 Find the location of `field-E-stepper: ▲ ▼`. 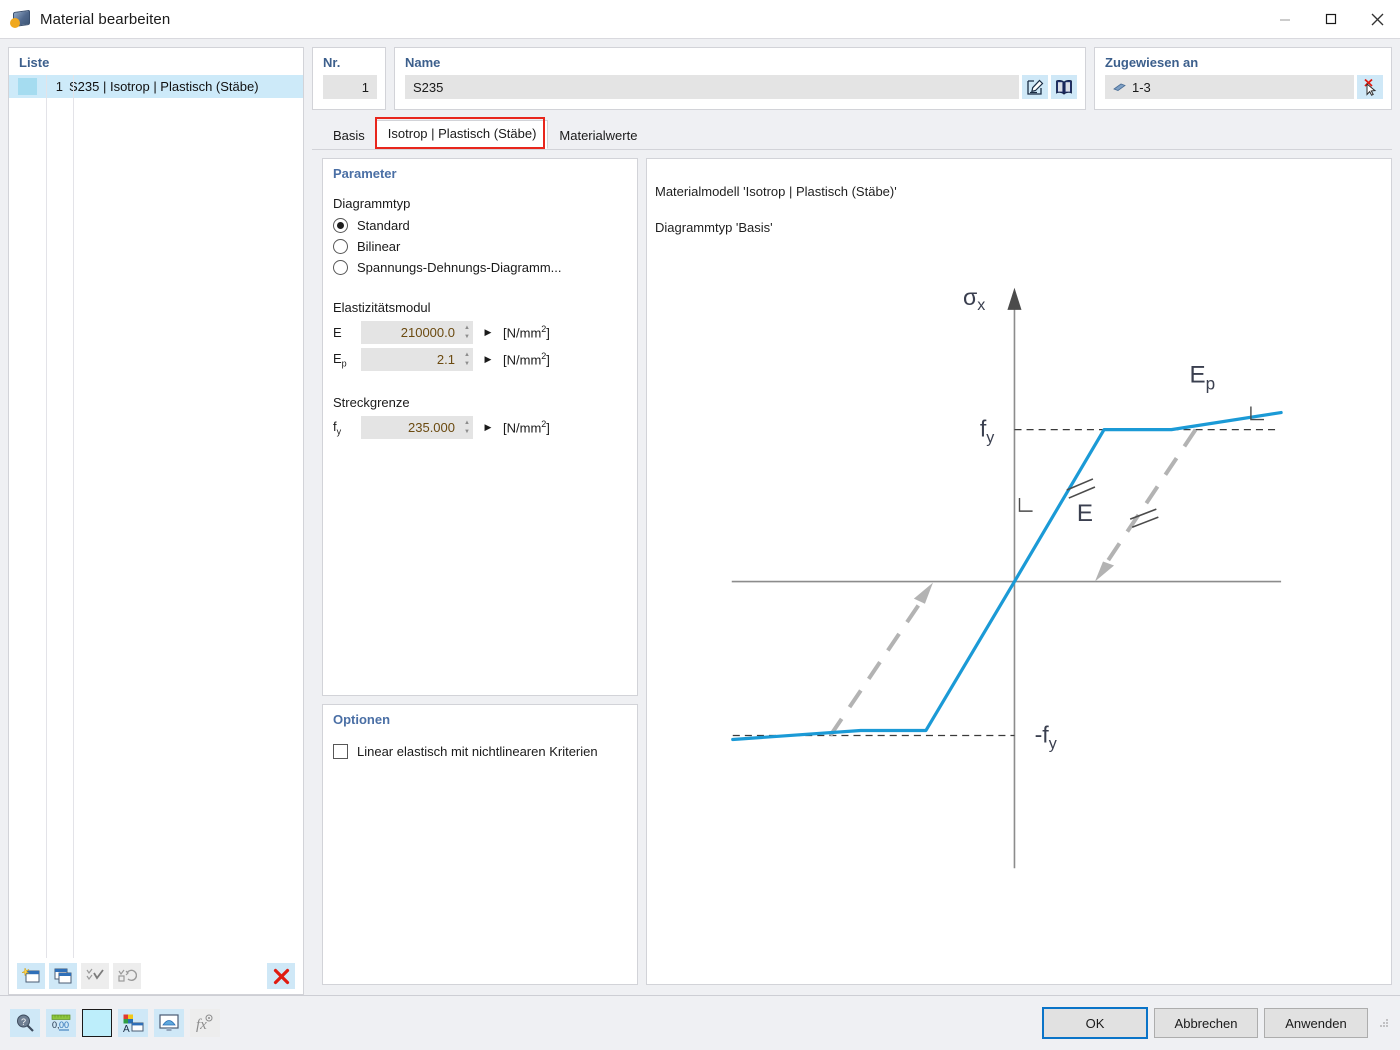

field-E-stepper: ▲ ▼ is located at coordinates (467, 332).